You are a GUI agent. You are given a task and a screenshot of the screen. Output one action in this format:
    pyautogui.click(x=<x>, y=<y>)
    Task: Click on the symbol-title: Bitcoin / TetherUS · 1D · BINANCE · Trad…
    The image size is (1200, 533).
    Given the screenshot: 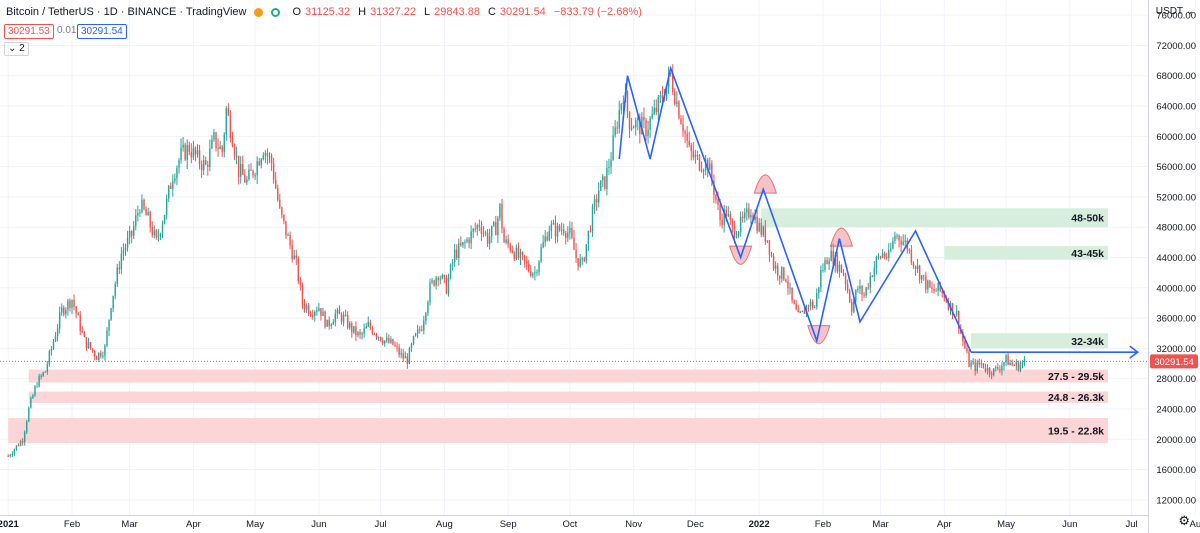 What is the action you would take?
    pyautogui.click(x=126, y=12)
    